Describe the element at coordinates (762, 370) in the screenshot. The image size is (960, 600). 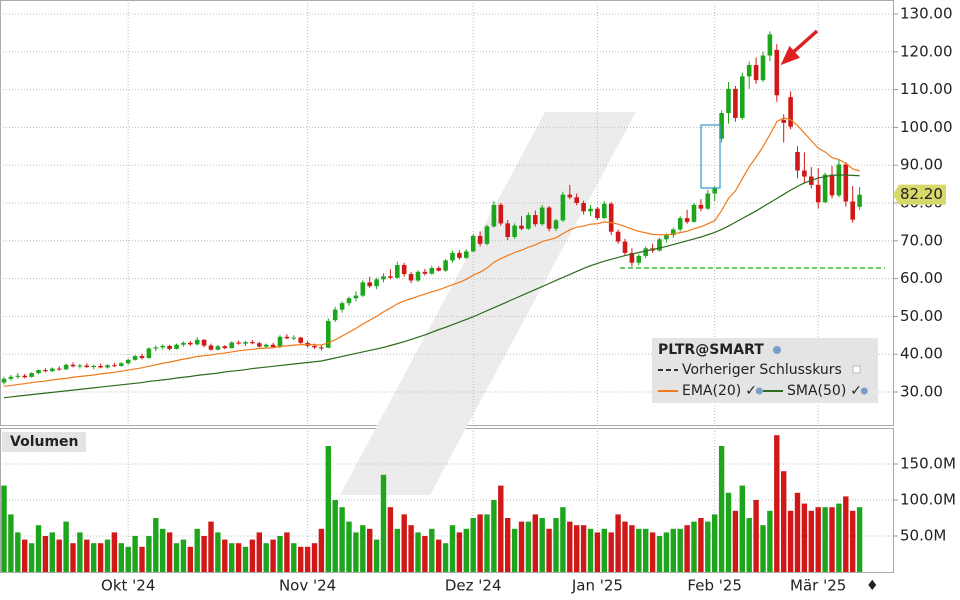
I see `legend-label: Vorheriger Schlusskurs` at that location.